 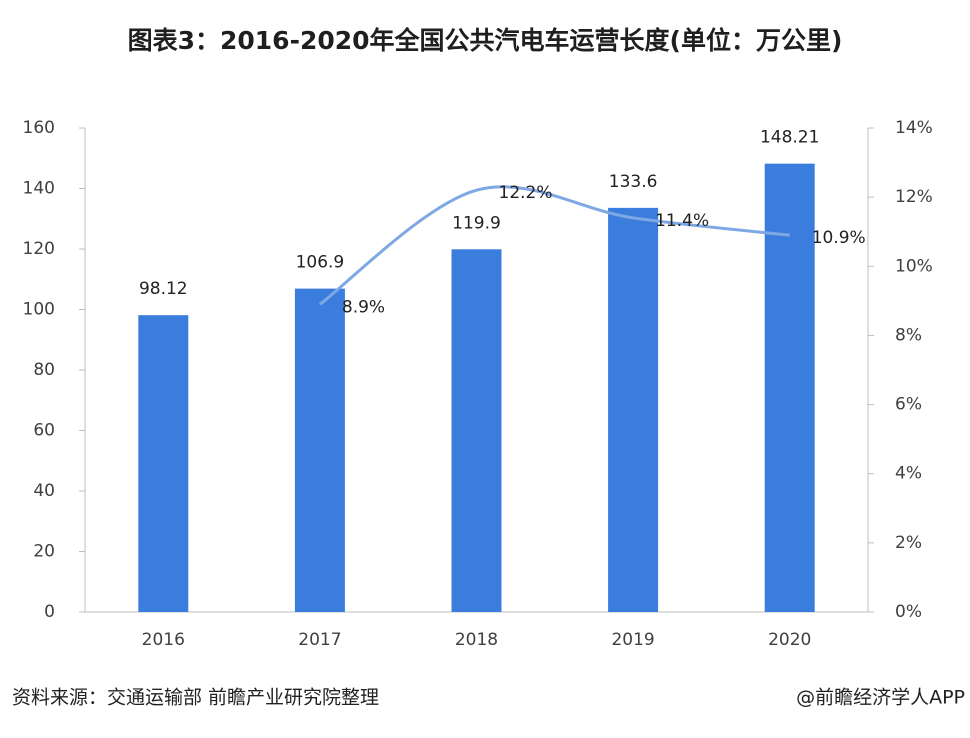 What do you see at coordinates (526, 193) in the screenshot?
I see `line-data-label: 12.2%` at bounding box center [526, 193].